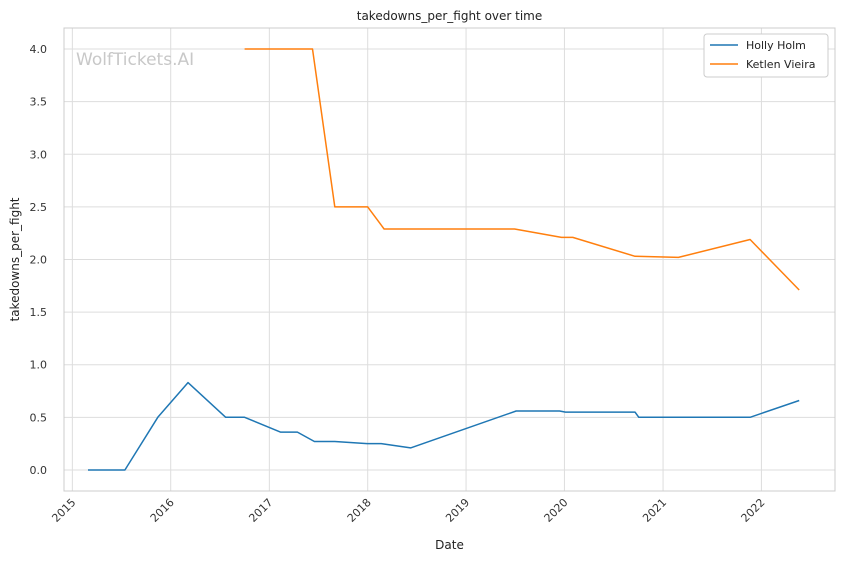 Image resolution: width=844 pixels, height=561 pixels. I want to click on legend: Holly Holm Ketlen Vieira, so click(766, 55).